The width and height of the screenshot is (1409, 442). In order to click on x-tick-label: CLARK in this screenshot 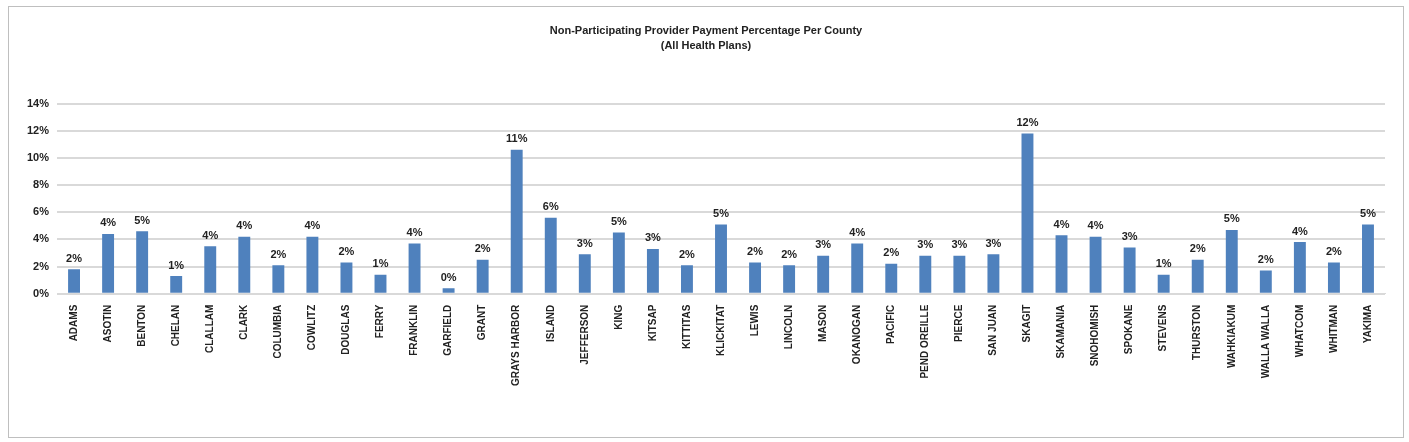, I will do `click(244, 321)`.